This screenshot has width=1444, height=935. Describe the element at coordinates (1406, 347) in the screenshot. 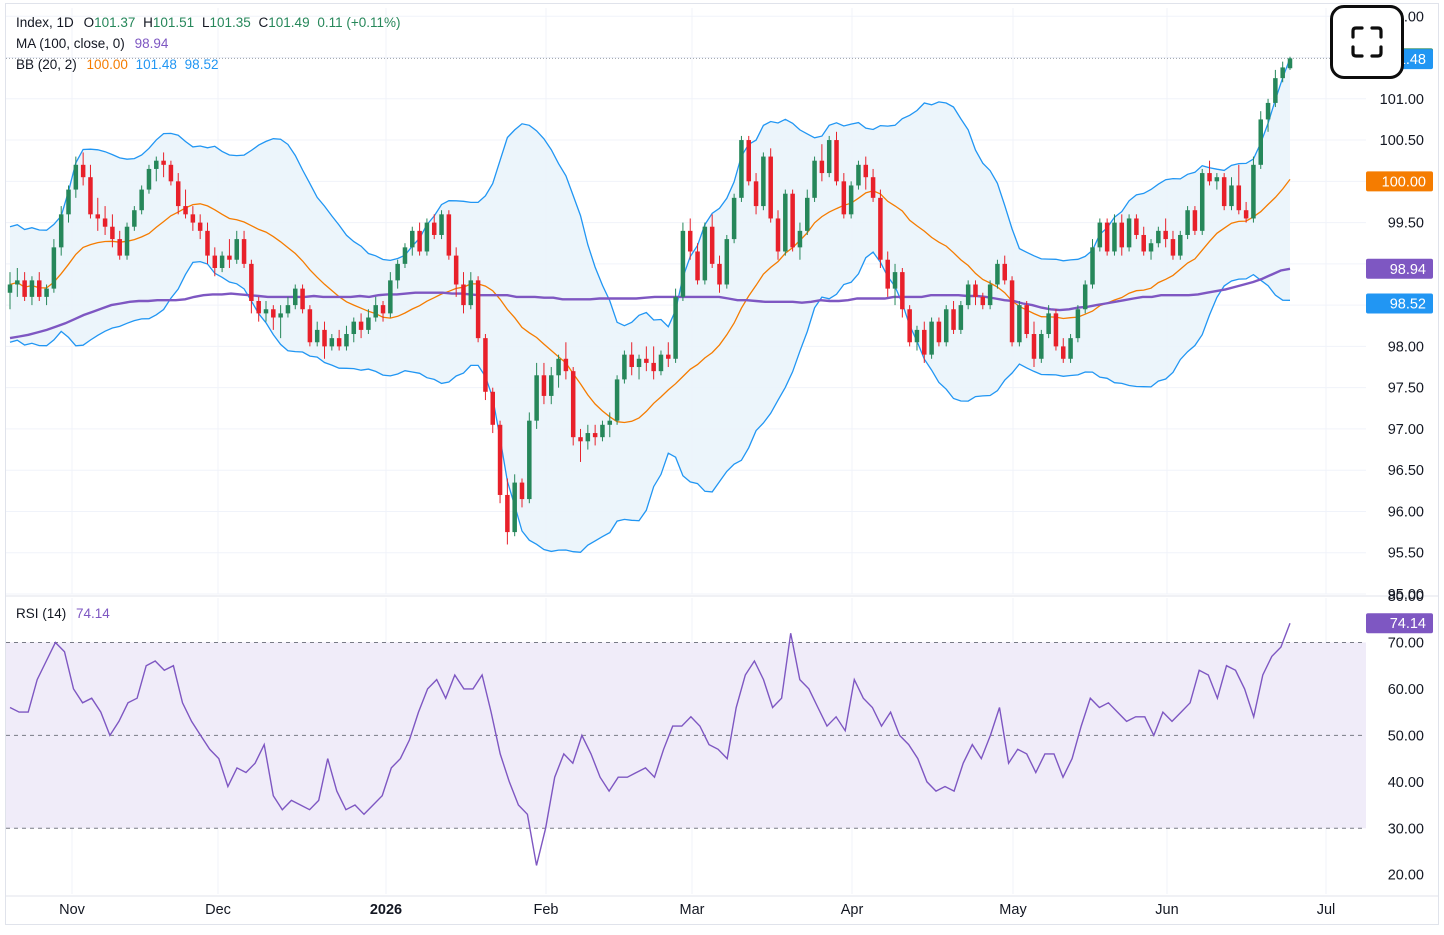

I see `price-tick-label: 98.00` at that location.